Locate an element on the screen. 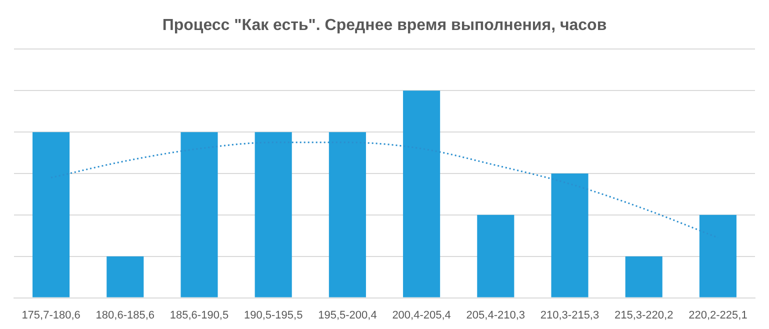 The image size is (769, 329). x-tick-label: 215,3-220,2 is located at coordinates (644, 315).